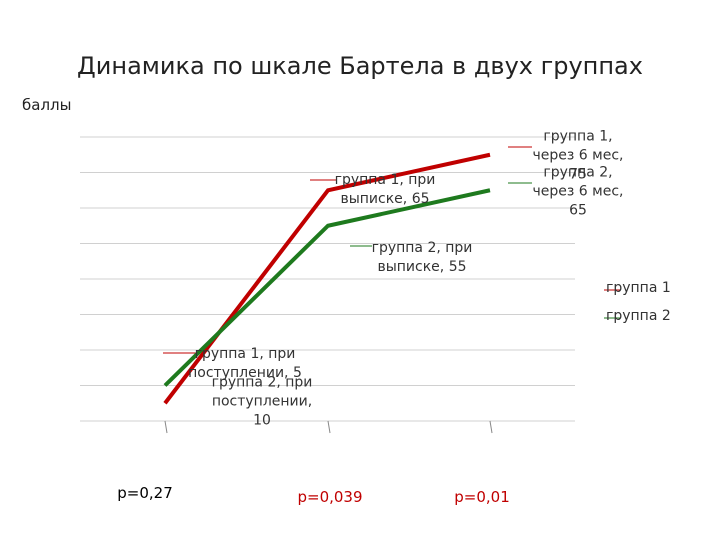  Describe the element at coordinates (245, 363) in the screenshot. I see `data-label: группа 1, при поступлении, 5` at that location.